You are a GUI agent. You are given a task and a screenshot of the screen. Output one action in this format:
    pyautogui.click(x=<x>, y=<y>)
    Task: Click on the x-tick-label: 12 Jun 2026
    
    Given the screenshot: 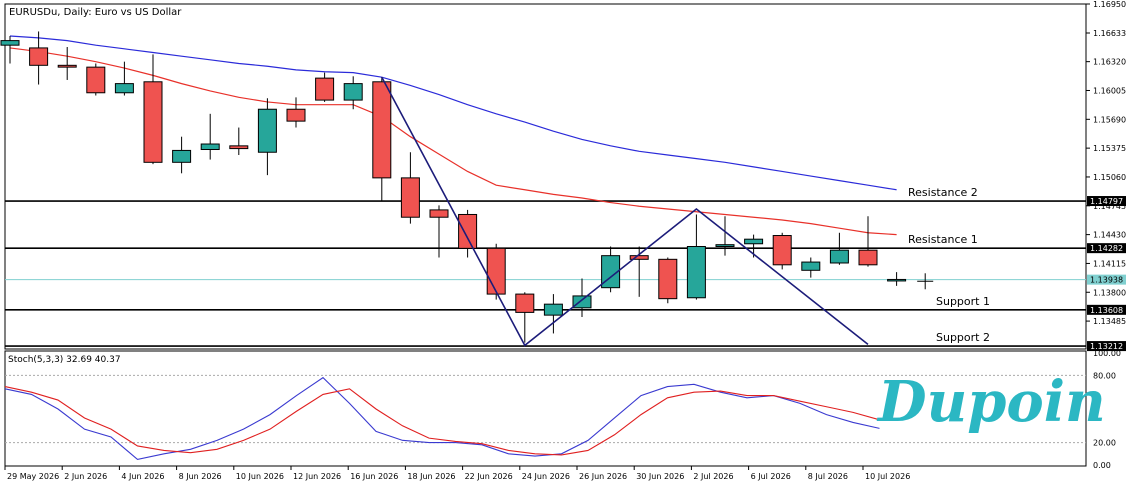 What is the action you would take?
    pyautogui.click(x=317, y=476)
    